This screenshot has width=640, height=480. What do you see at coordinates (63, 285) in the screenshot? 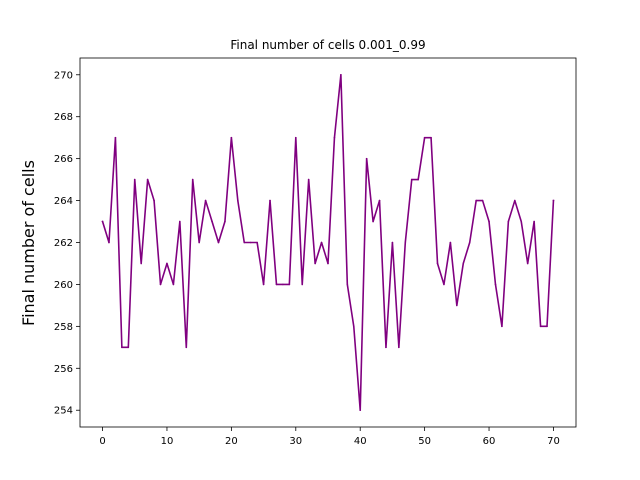
I see `y-tick-label: 260` at bounding box center [63, 285].